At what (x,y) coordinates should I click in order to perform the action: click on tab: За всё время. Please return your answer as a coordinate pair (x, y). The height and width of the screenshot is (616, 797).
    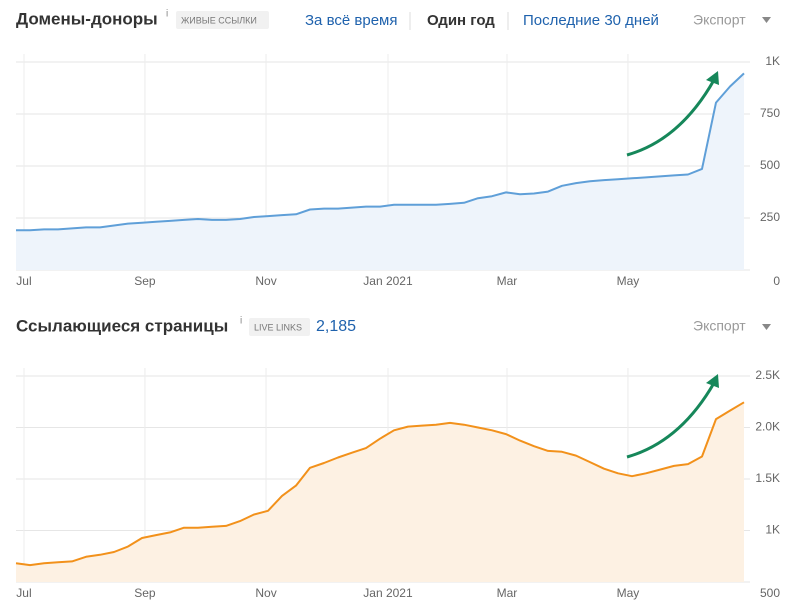
    Looking at the image, I should click on (351, 20).